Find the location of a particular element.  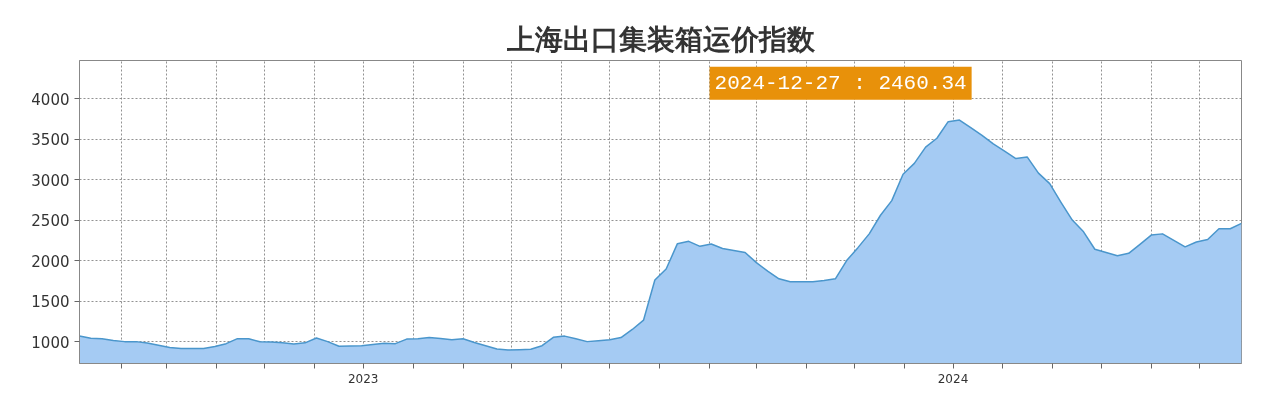

chart-title: 上海出口集装箱运价指数 is located at coordinates (660, 39).